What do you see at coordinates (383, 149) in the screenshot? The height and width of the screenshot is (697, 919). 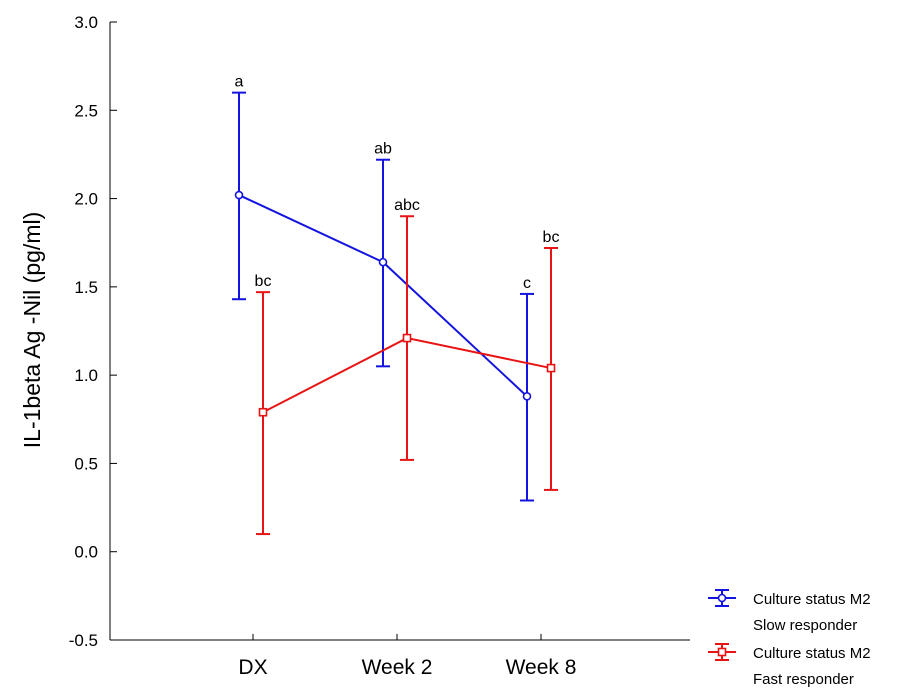 I see `significance-label: ab` at bounding box center [383, 149].